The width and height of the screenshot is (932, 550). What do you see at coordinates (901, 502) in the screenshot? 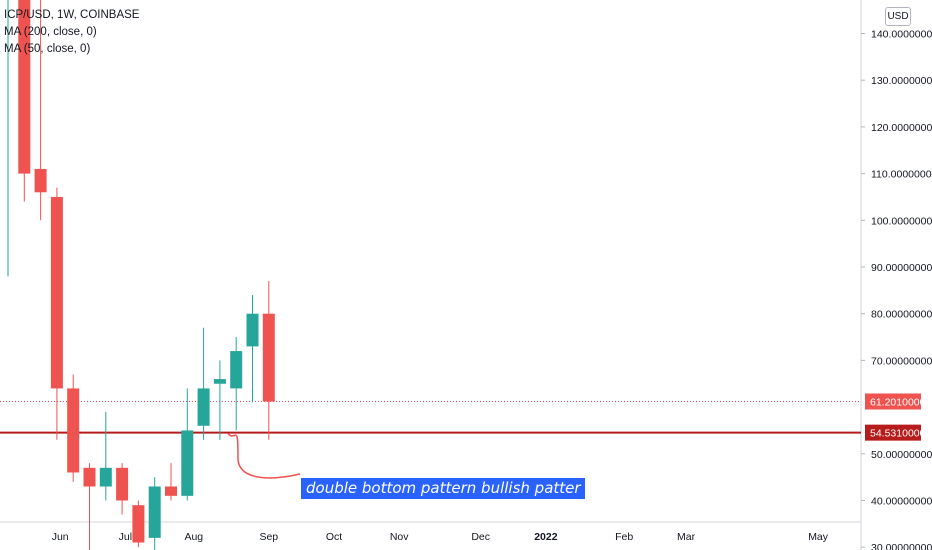
I see `y-tick-label: 40.00000000` at bounding box center [901, 502].